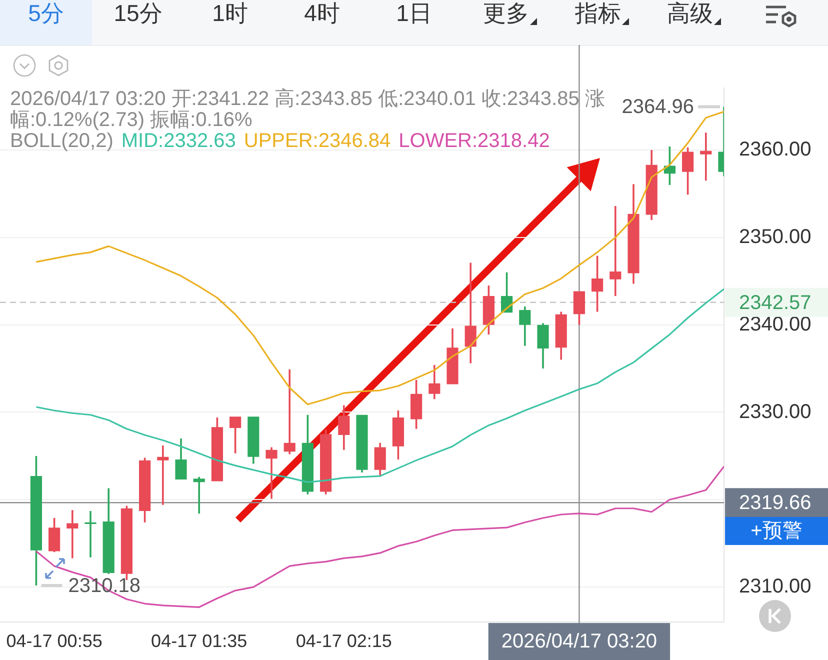 This screenshot has width=828, height=660. What do you see at coordinates (658, 107) in the screenshot?
I see `annotation: 2364.96` at bounding box center [658, 107].